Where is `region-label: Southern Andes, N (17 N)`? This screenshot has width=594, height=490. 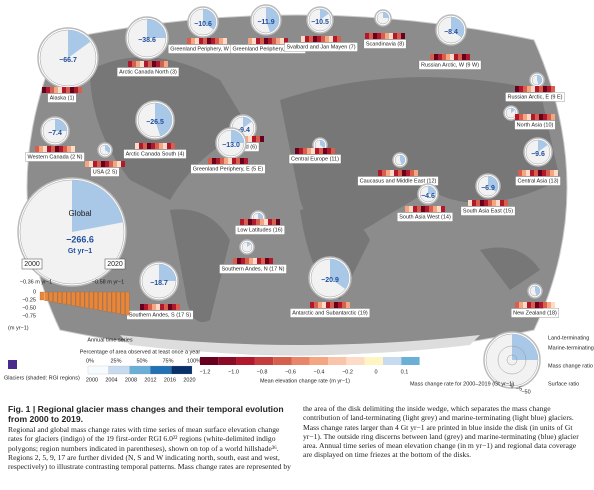 region-label: Southern Andes, N (17 N) is located at coordinates (253, 269).